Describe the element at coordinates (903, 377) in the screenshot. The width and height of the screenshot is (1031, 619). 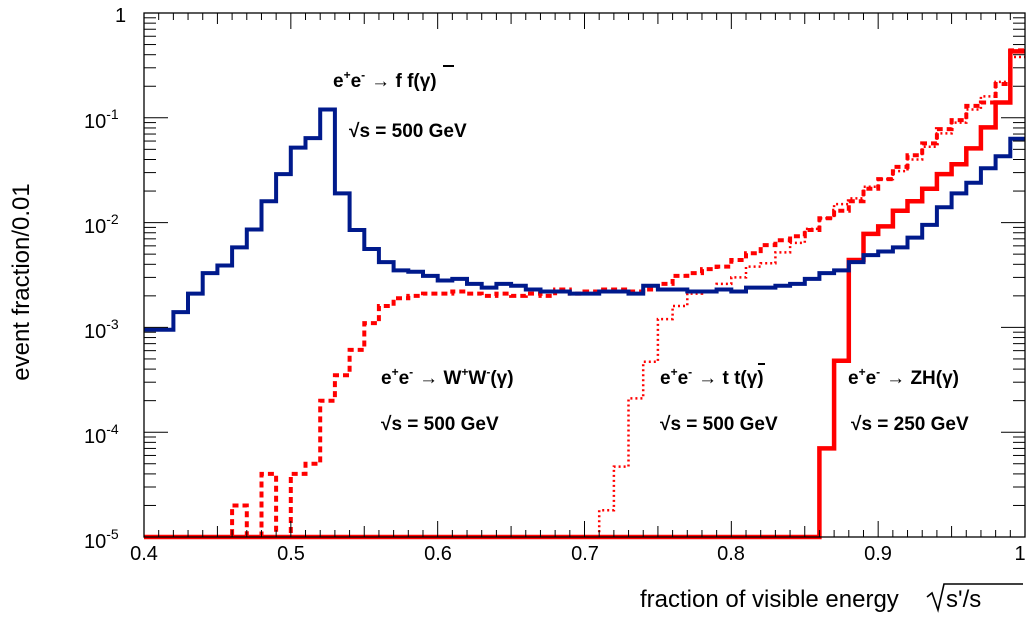
I see `annotation-process: e+e- → ZH(γ)` at that location.